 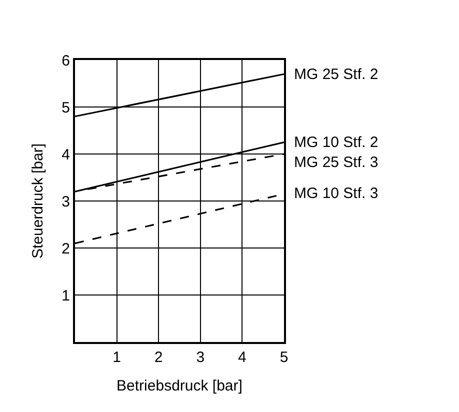 What do you see at coordinates (242, 357) in the screenshot?
I see `x-tick-label: 4` at bounding box center [242, 357].